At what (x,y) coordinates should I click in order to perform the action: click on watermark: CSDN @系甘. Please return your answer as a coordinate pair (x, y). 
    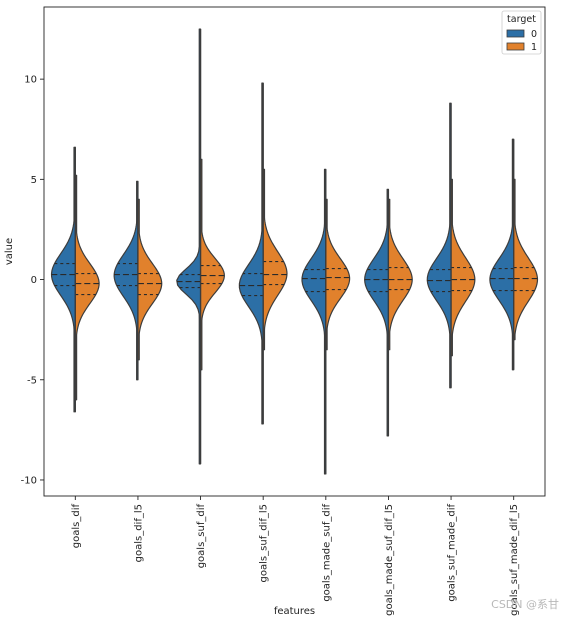
    Looking at the image, I should click on (525, 604).